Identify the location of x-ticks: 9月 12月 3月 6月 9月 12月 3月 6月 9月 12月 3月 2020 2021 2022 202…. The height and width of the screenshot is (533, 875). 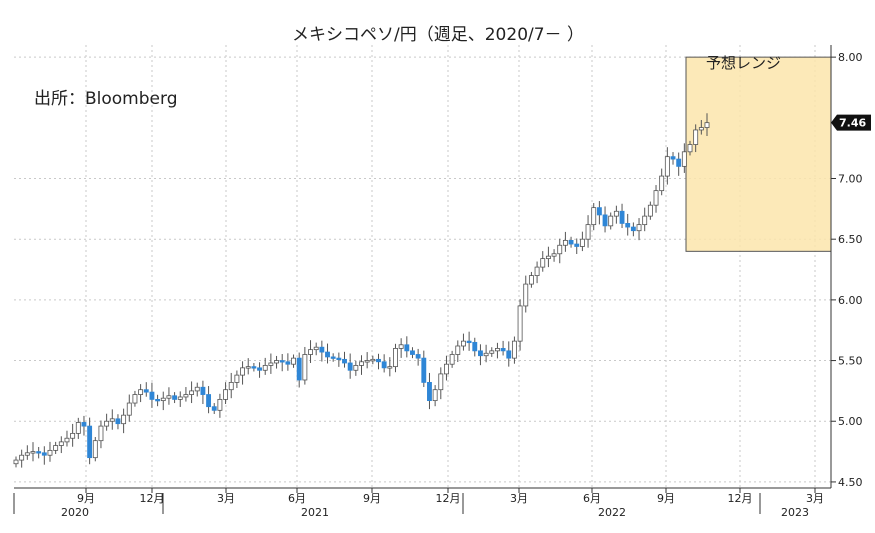
(418, 503).